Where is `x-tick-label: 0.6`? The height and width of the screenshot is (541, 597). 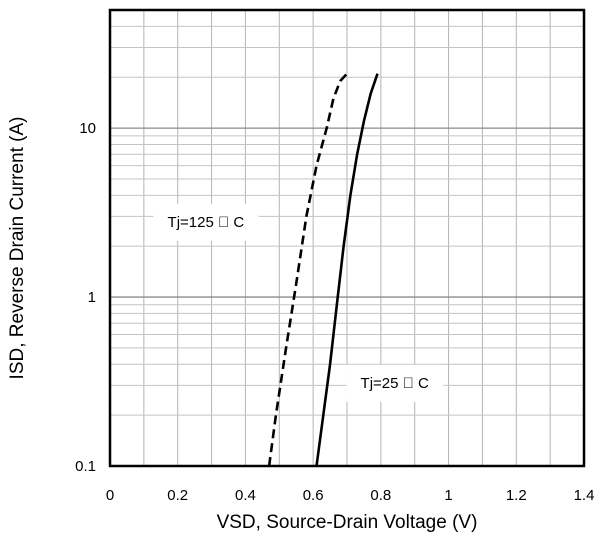
x-tick-label: 0.6 is located at coordinates (313, 495).